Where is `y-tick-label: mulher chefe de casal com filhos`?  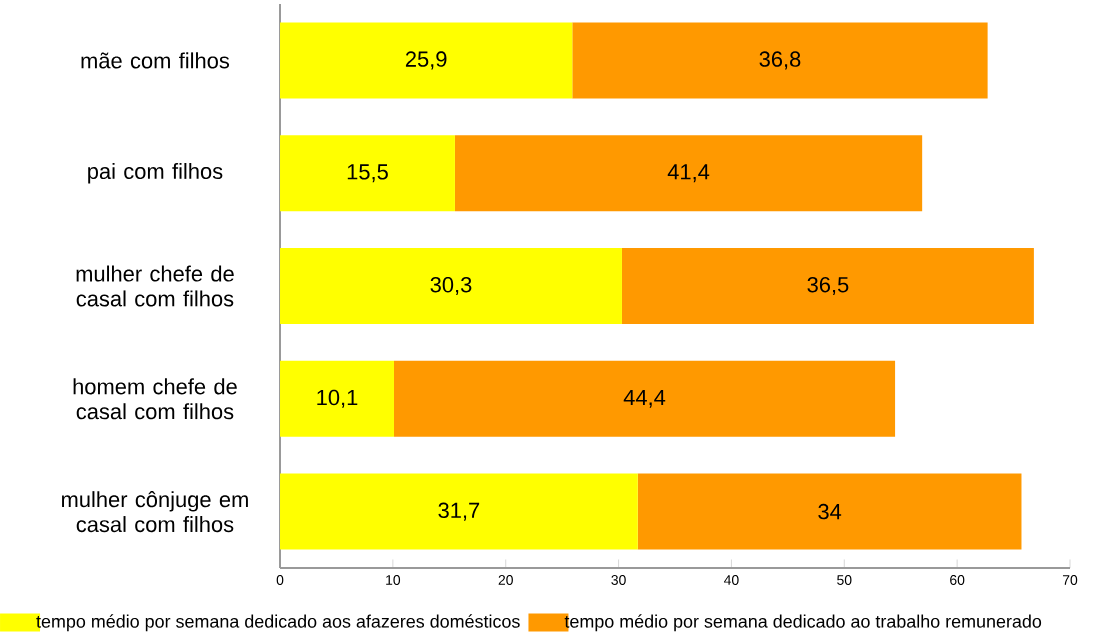 y-tick-label: mulher chefe de casal com filhos is located at coordinates (155, 286).